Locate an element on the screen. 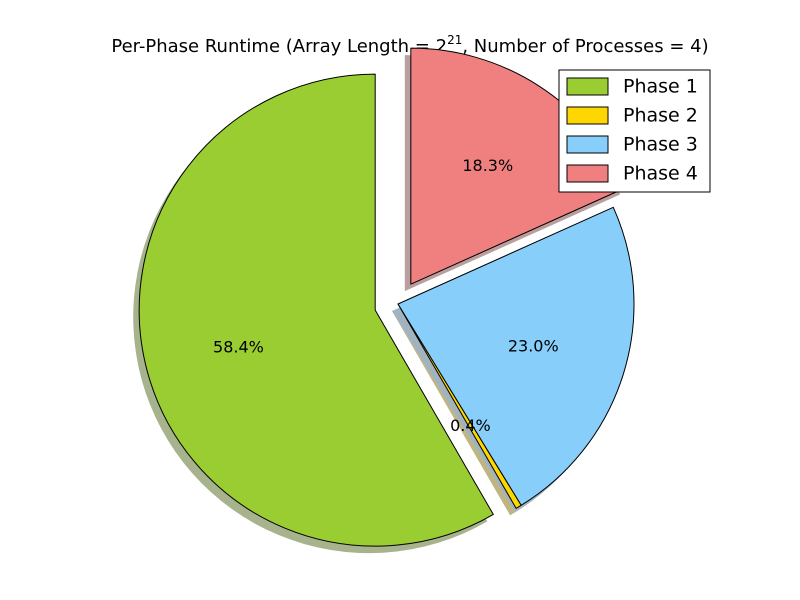  pct-label-phase-4: 18.3% is located at coordinates (487, 165).